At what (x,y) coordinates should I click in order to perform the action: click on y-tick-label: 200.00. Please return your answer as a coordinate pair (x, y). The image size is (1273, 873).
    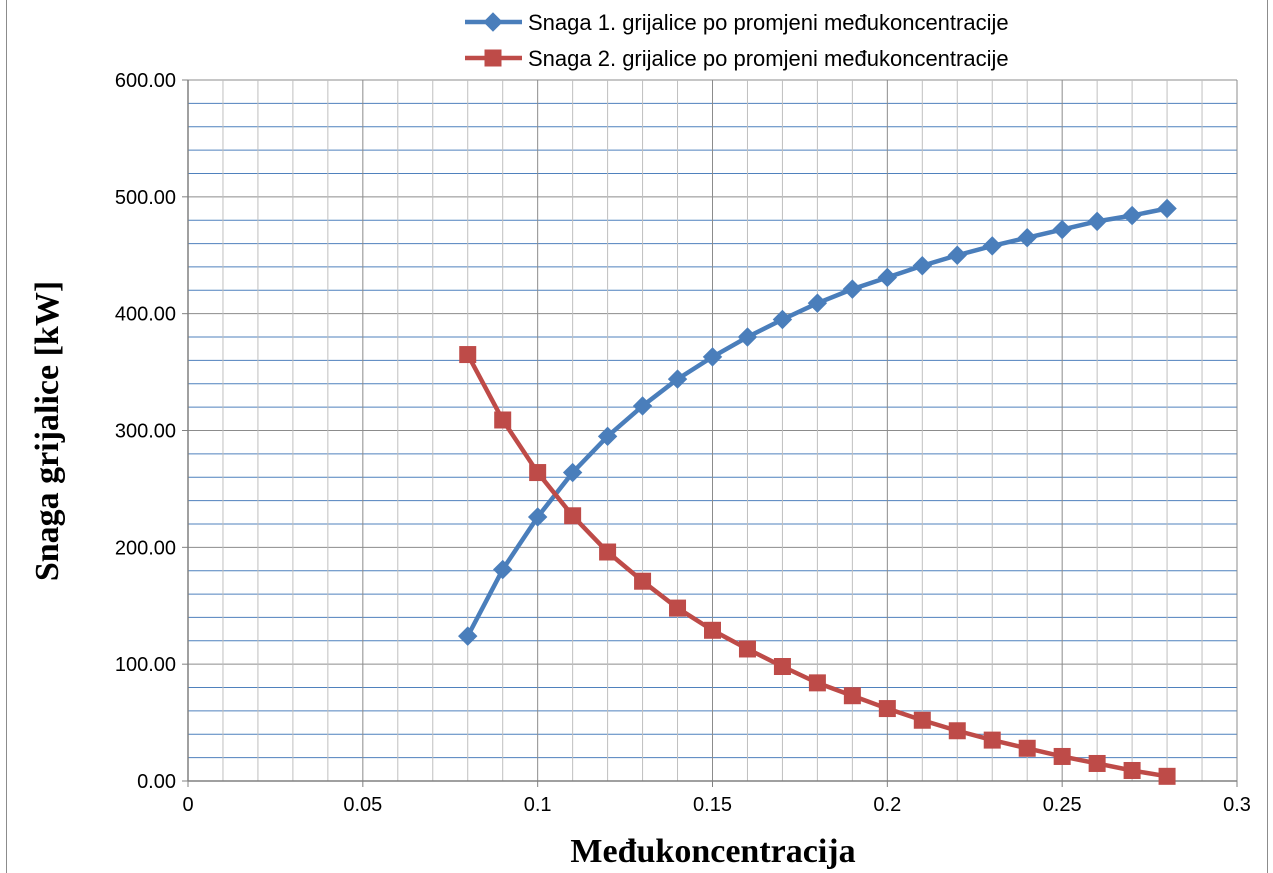
    Looking at the image, I should click on (145, 548).